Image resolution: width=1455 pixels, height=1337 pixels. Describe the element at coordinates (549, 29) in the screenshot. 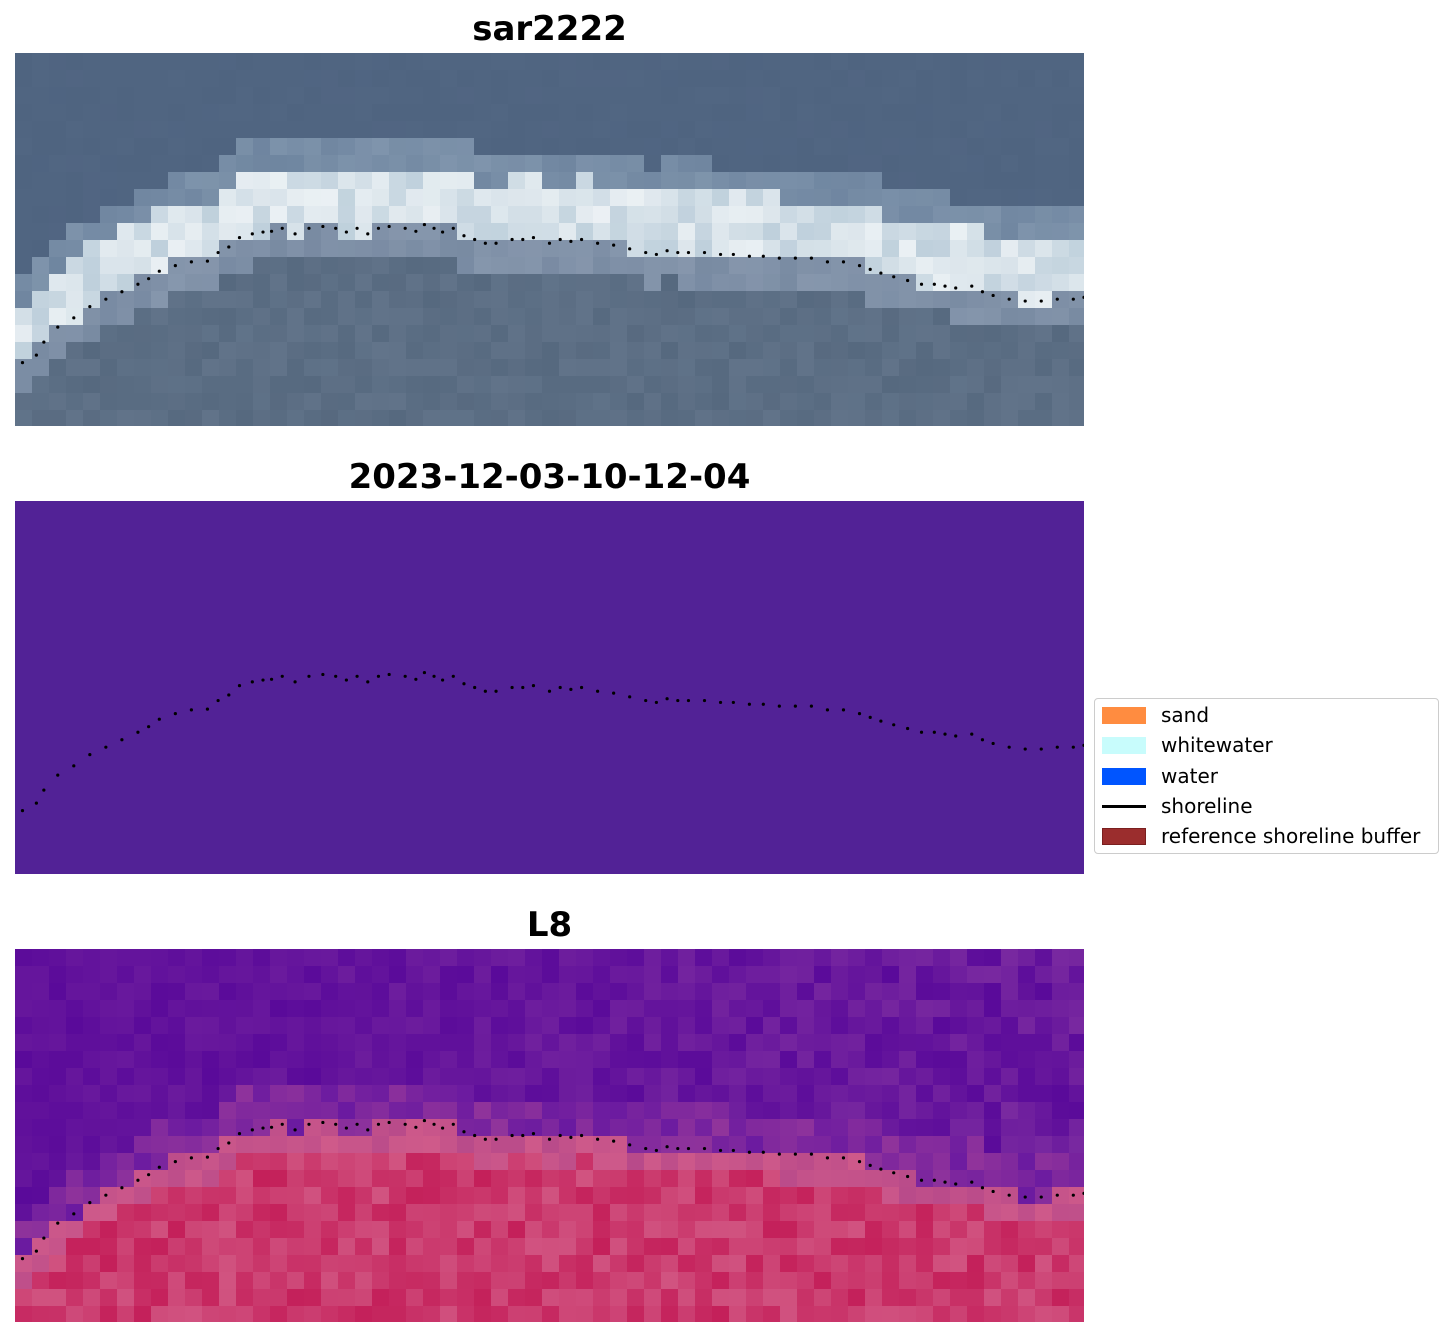

I see `panel-title-rgb: sar2222` at that location.